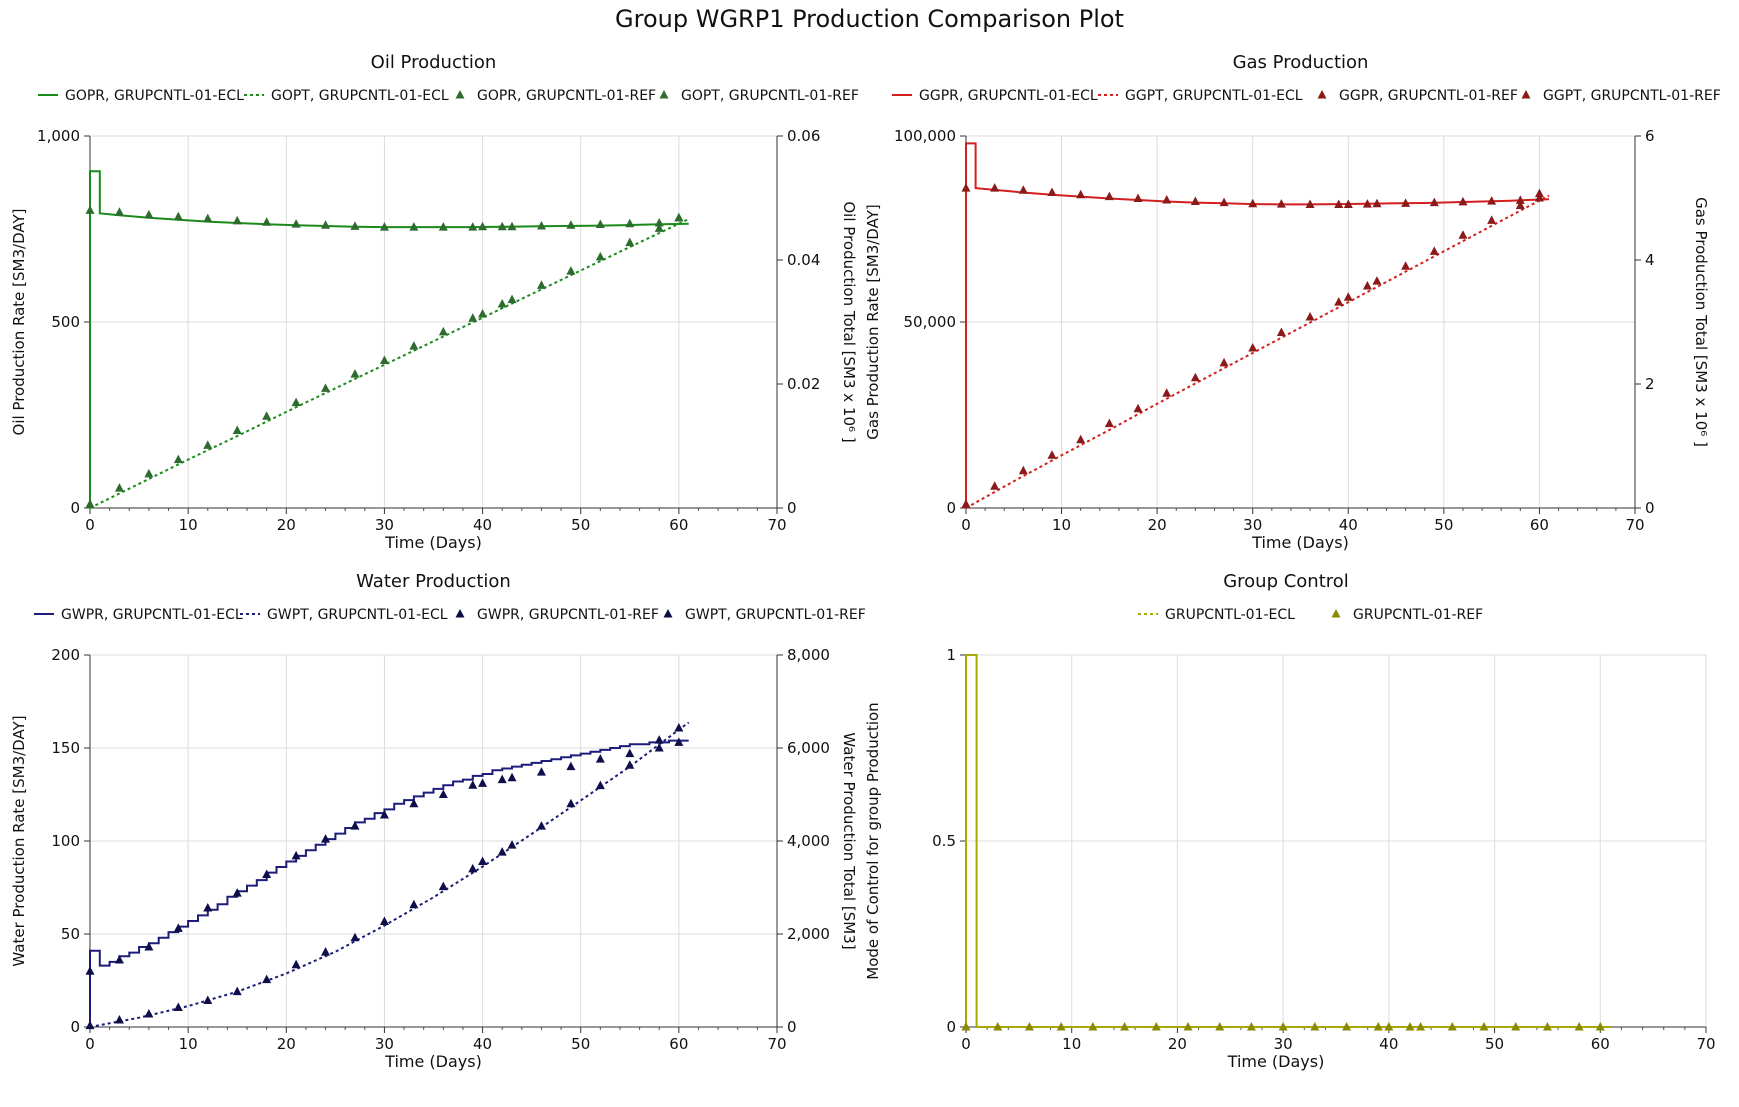 The width and height of the screenshot is (1739, 1107). I want to click on legend-item: GGPT, GRUPCNTL-01-REF, so click(1621, 96).